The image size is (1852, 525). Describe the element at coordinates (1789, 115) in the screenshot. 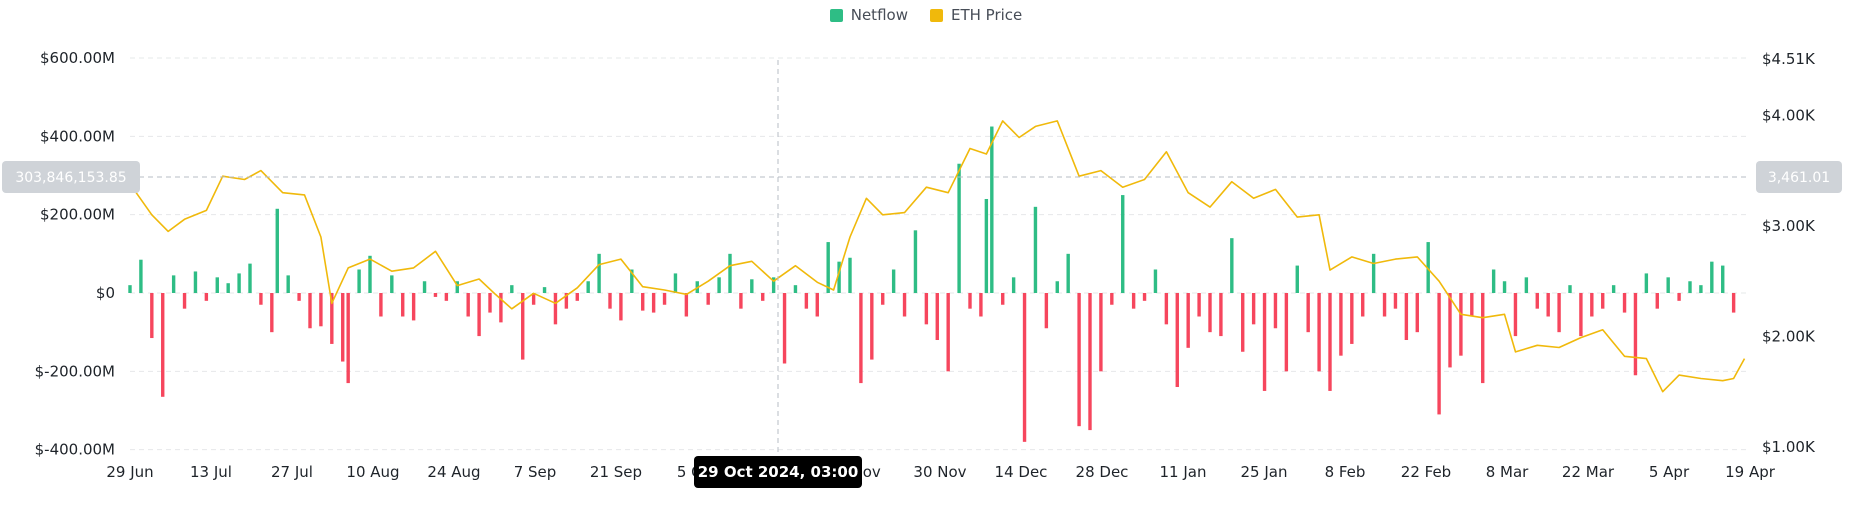

I see `y-right-tick-label: $4.00K` at that location.